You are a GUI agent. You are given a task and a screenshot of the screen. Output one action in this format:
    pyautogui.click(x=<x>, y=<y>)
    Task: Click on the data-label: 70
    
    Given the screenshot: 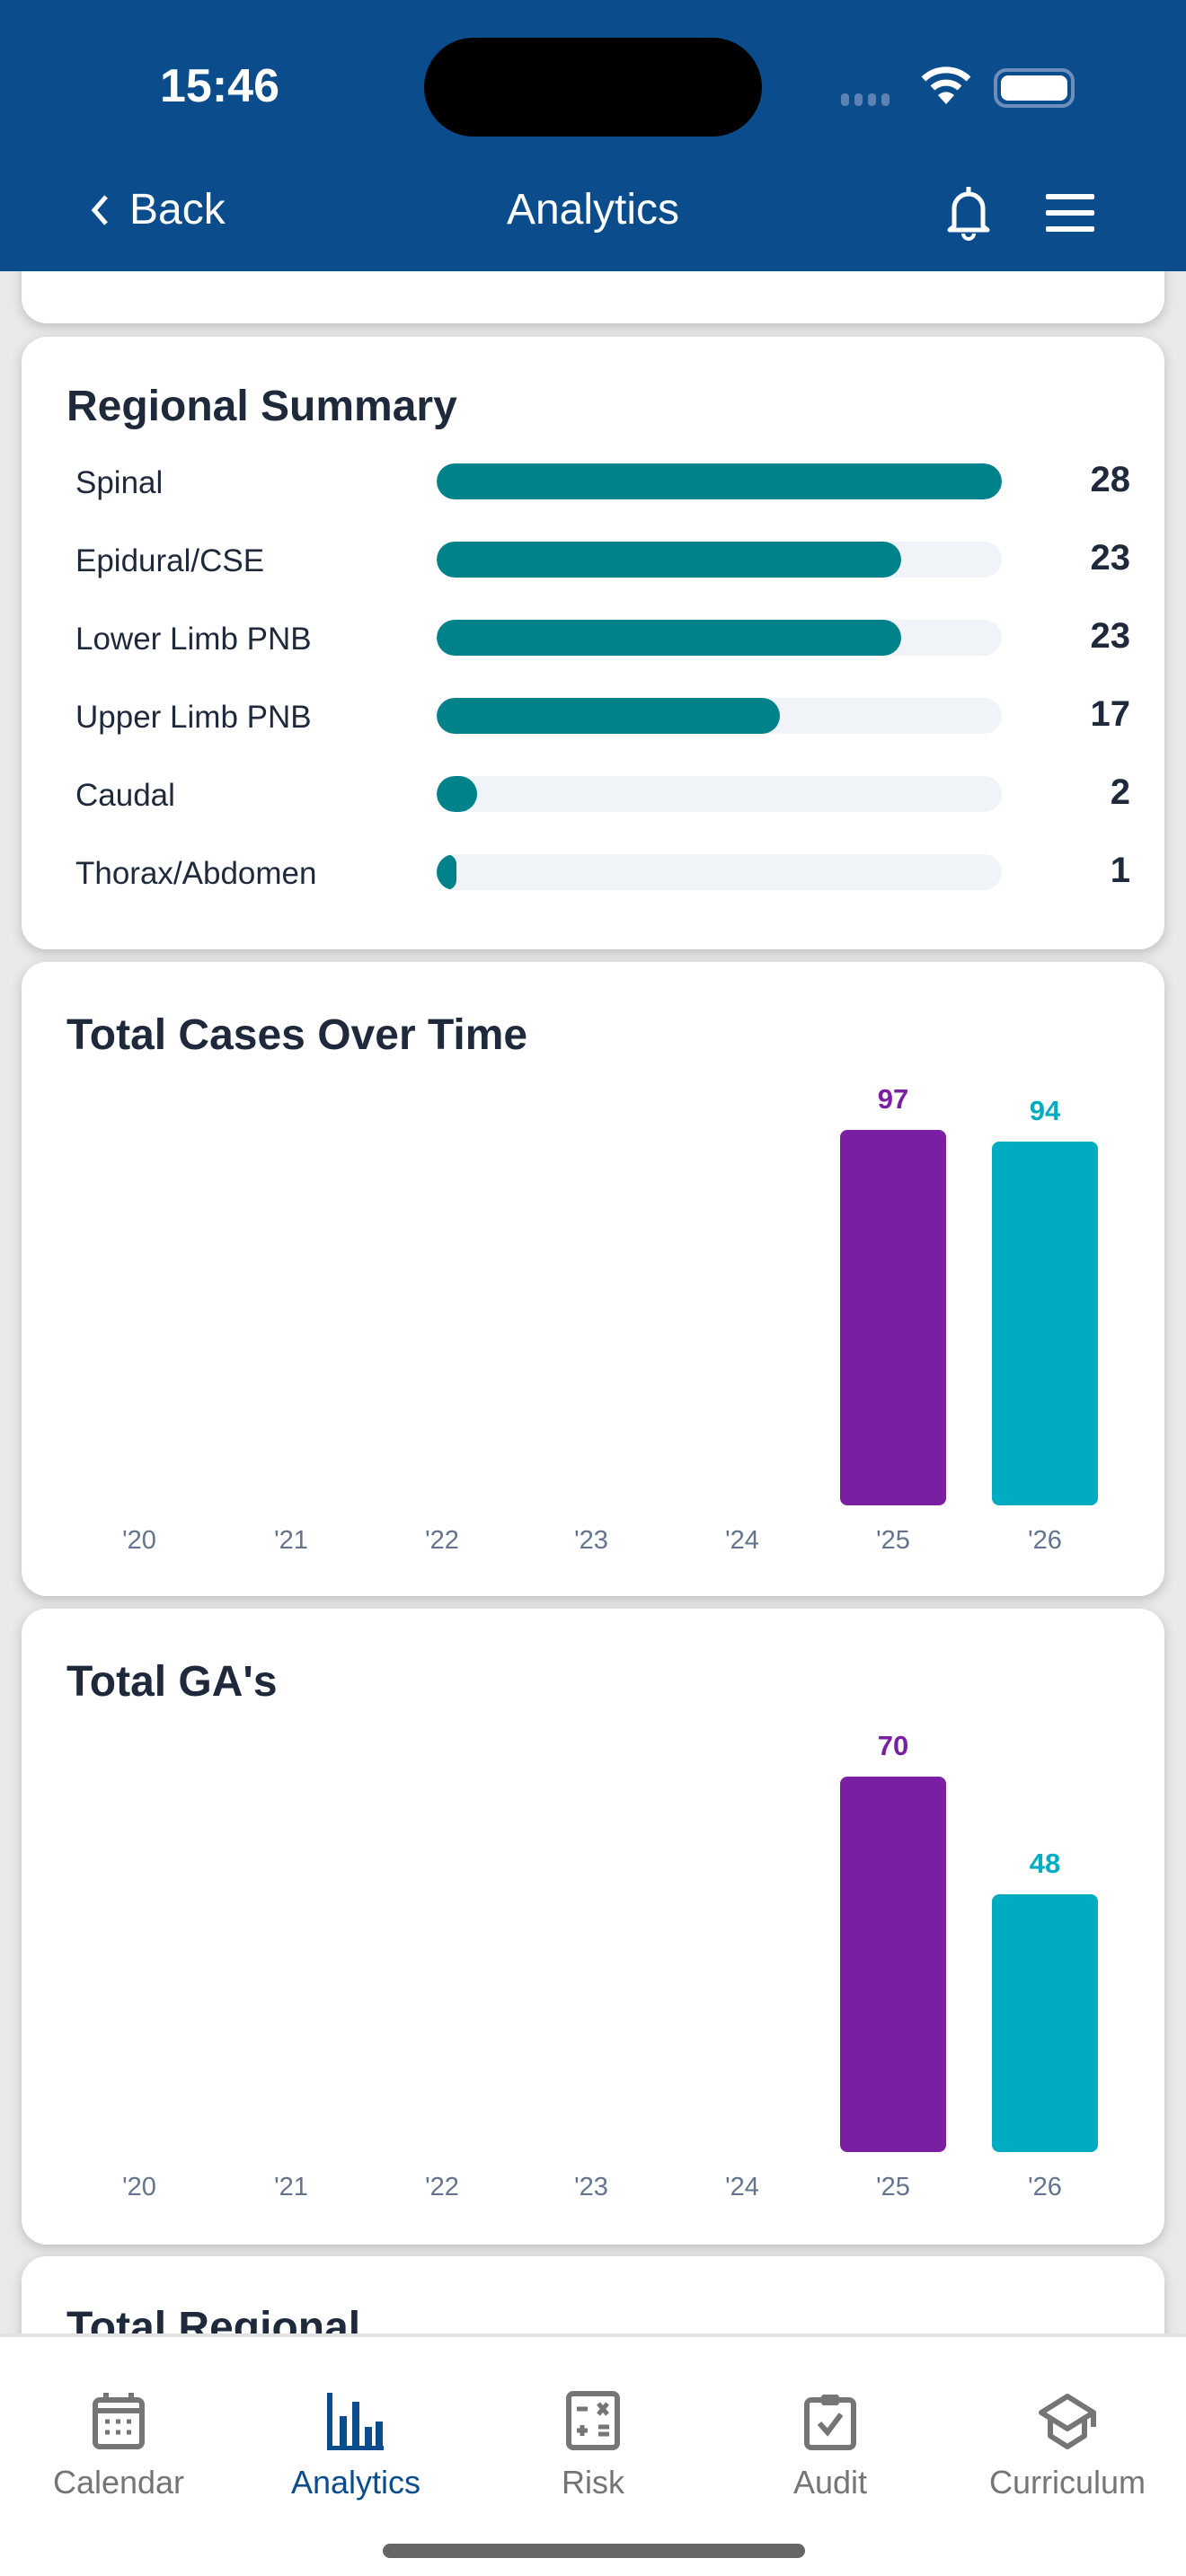 What is the action you would take?
    pyautogui.click(x=893, y=1745)
    